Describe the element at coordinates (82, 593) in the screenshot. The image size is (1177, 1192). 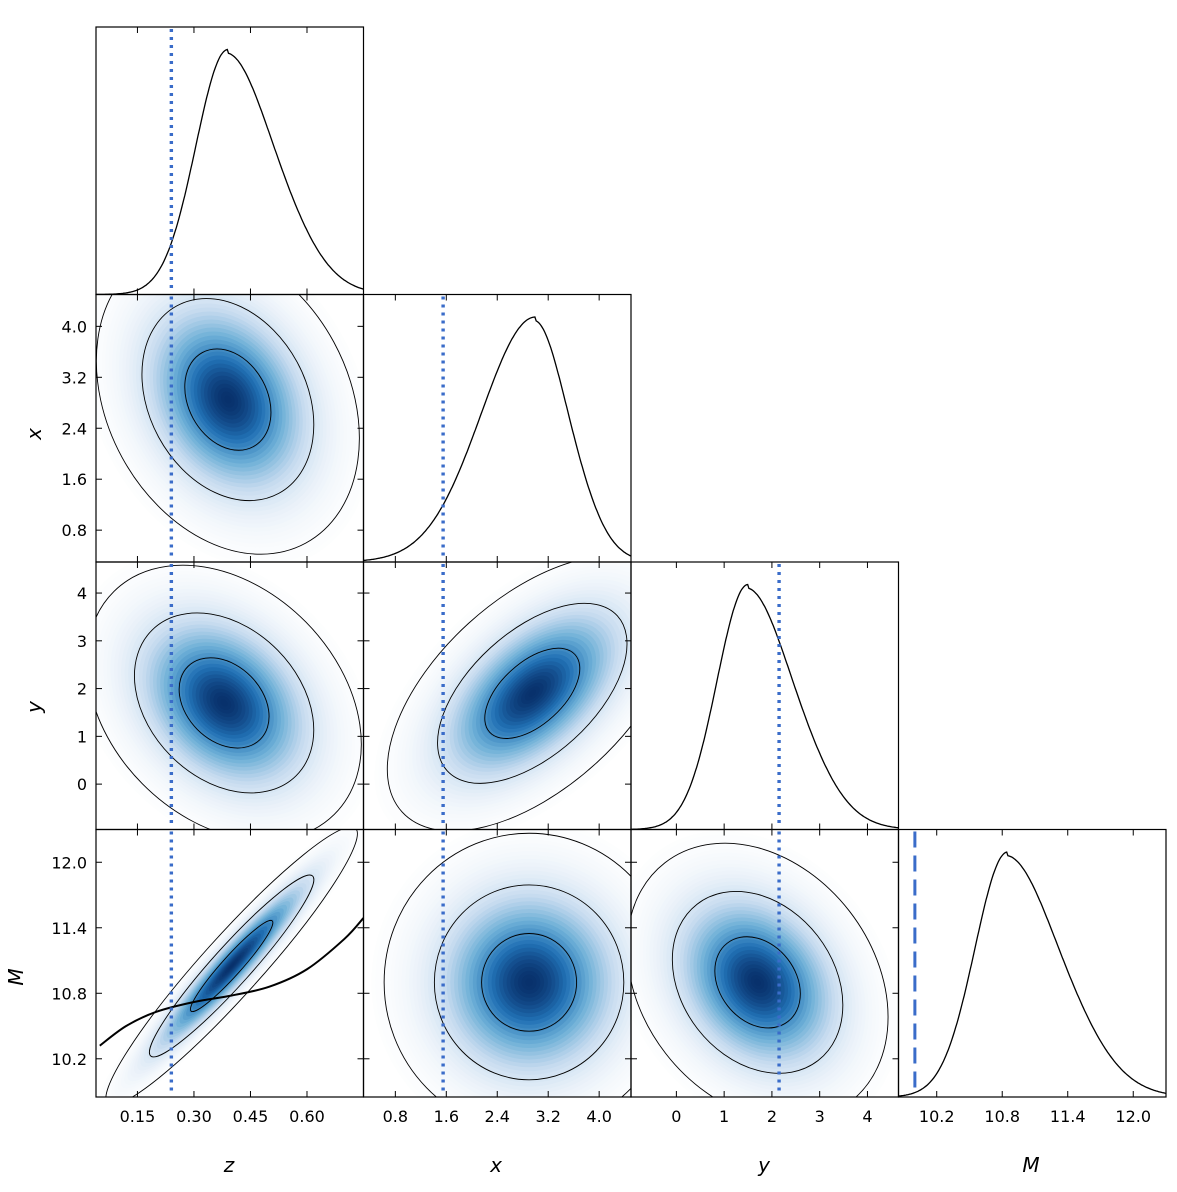
I see `y-tick-label-y: 4` at that location.